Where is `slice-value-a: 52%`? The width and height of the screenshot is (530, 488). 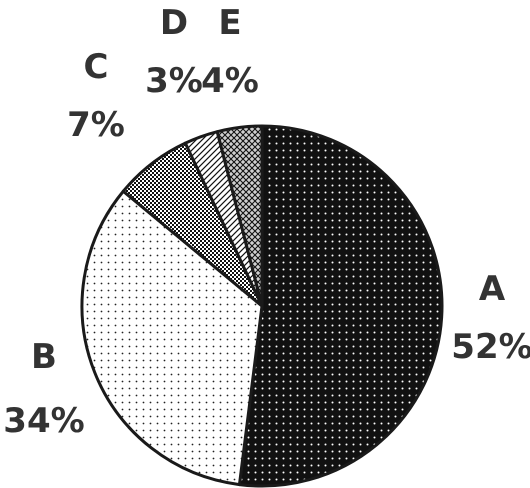
slice-value-a: 52% is located at coordinates (490, 347).